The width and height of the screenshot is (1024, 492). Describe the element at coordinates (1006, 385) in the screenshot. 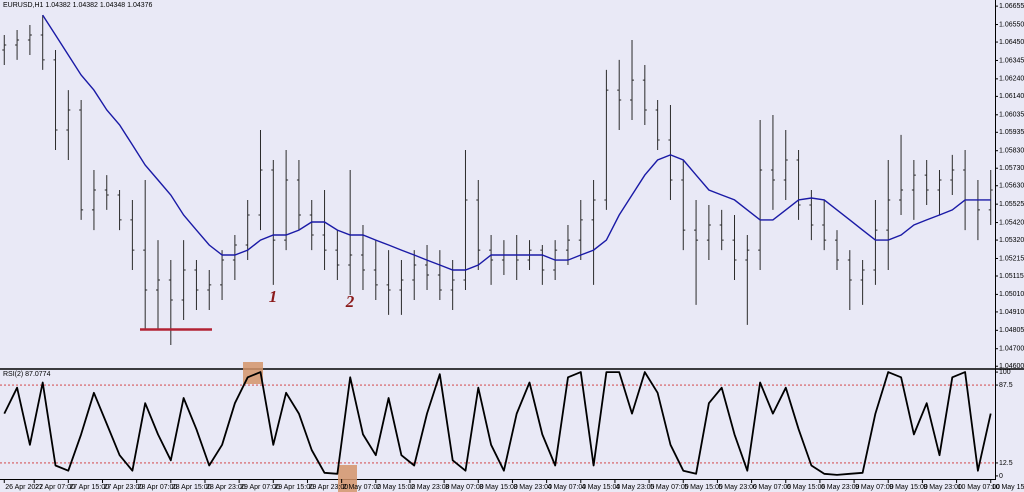

I see `y-tick-label: 87.5` at that location.